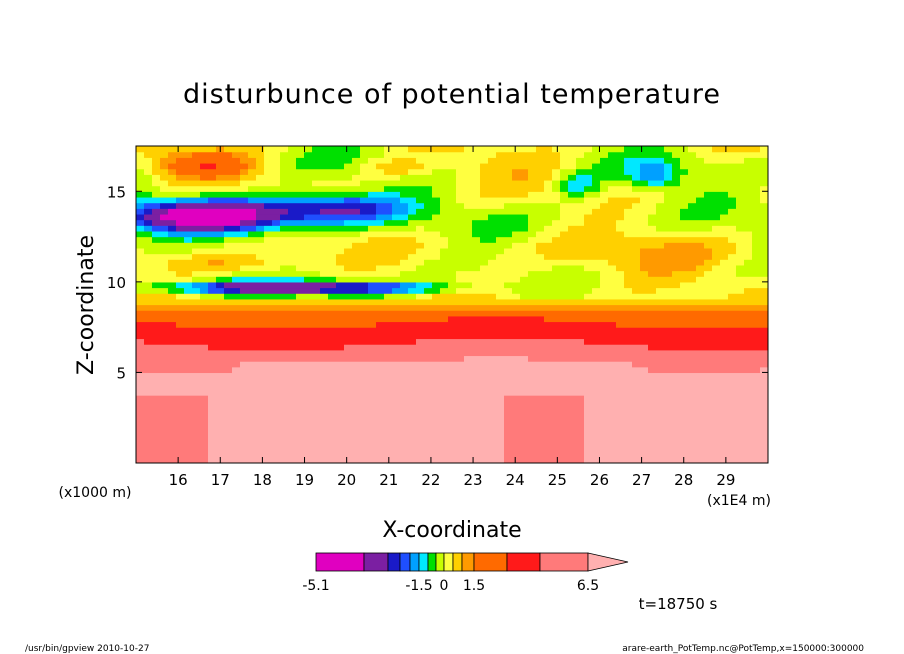 This screenshot has width=904, height=654. Describe the element at coordinates (418, 586) in the screenshot. I see `colorbar-tick-label: -1.5` at that location.